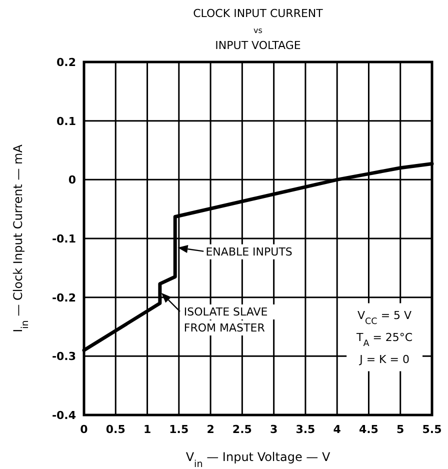 The height and width of the screenshot is (469, 448). Describe the element at coordinates (384, 359) in the screenshot. I see `annotation: J = K = 0` at that location.